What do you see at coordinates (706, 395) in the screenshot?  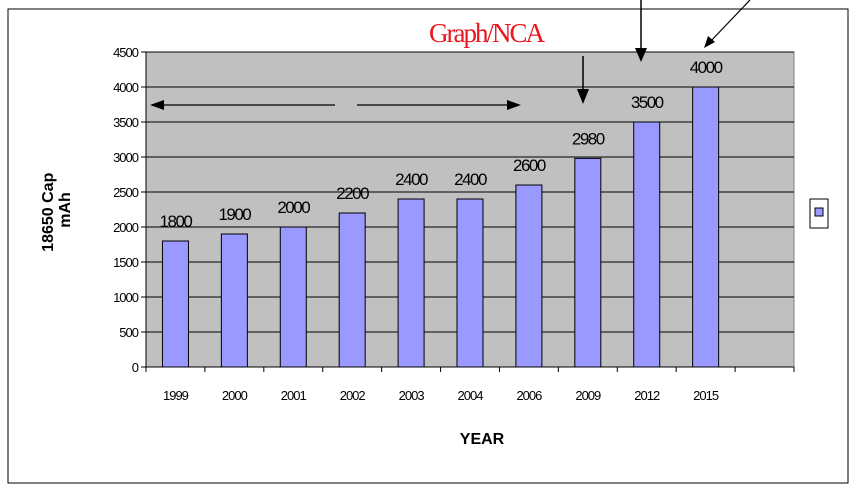 I see `x-tick-label: 2015` at bounding box center [706, 395].